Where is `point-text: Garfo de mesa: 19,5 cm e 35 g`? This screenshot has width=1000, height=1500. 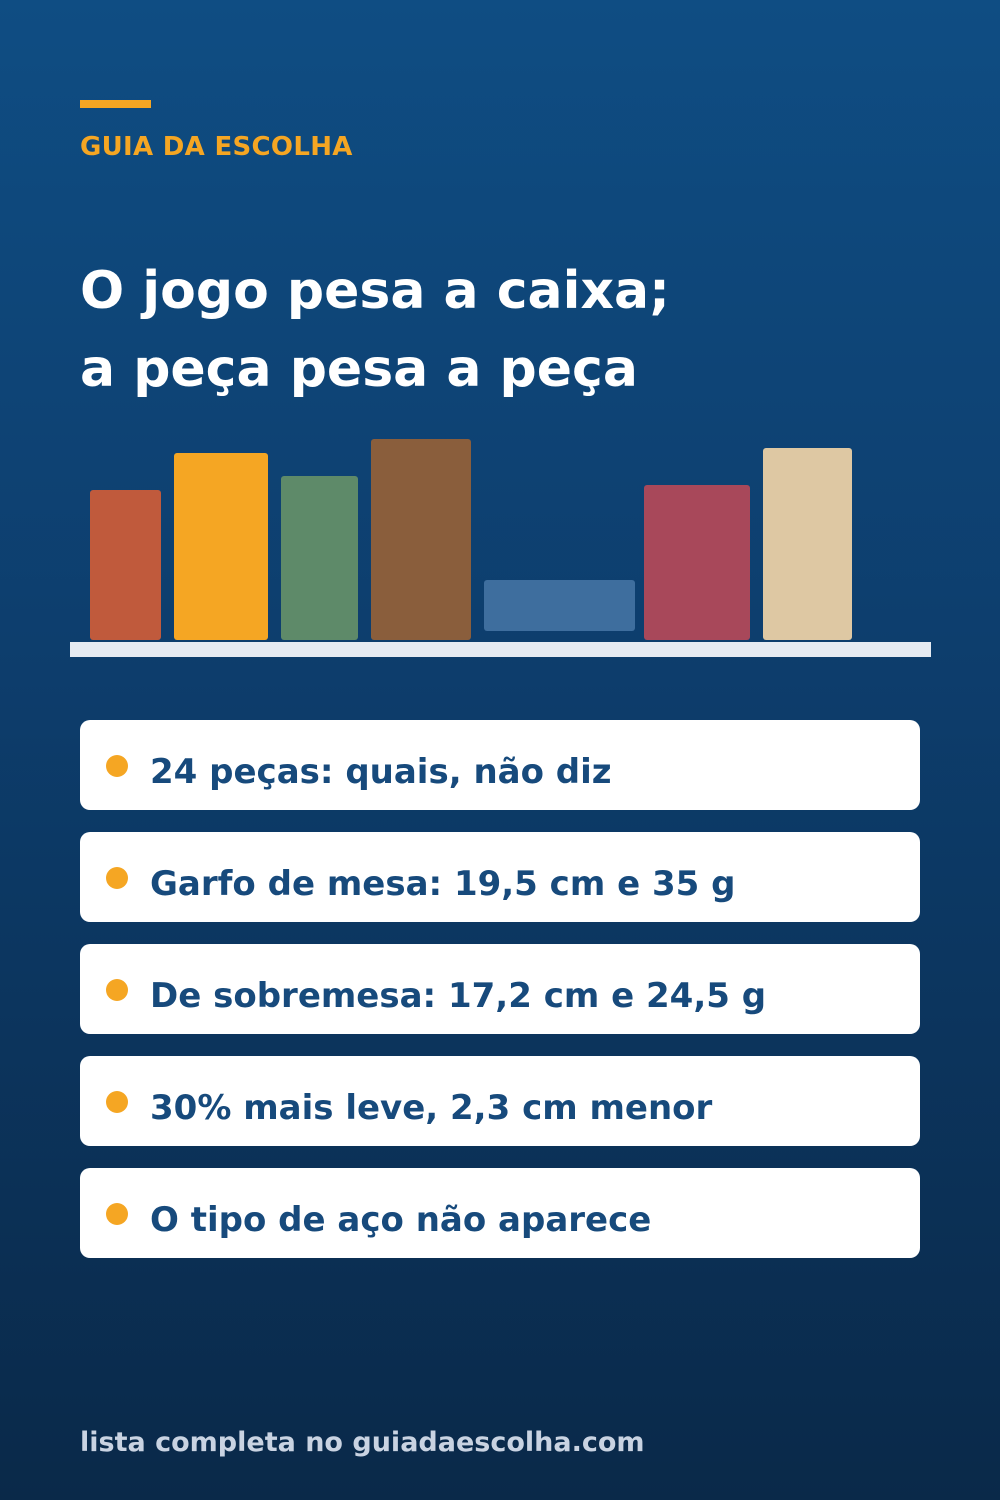 point-text: Garfo de mesa: 19,5 cm e 35 g is located at coordinates (443, 884).